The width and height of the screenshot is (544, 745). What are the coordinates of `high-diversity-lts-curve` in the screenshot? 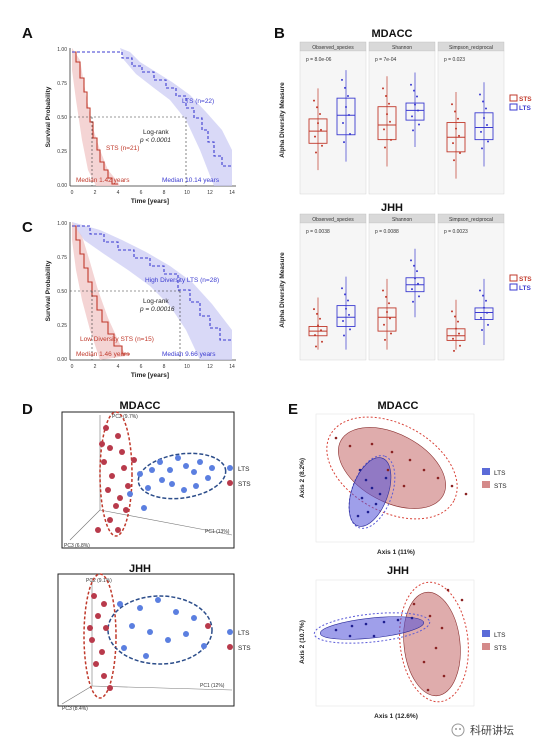 It's located at (152, 283).